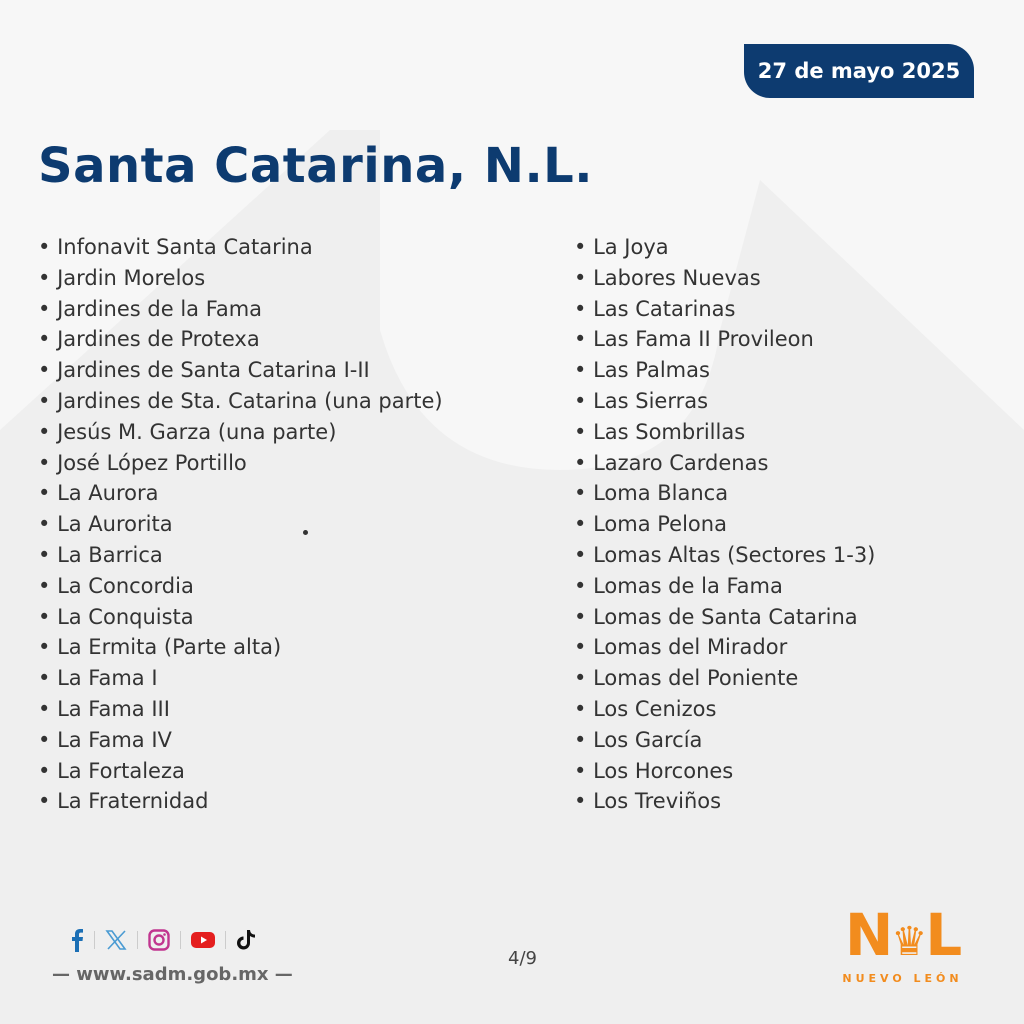  I want to click on list-item: Infonavit Santa Catarina, so click(240, 247).